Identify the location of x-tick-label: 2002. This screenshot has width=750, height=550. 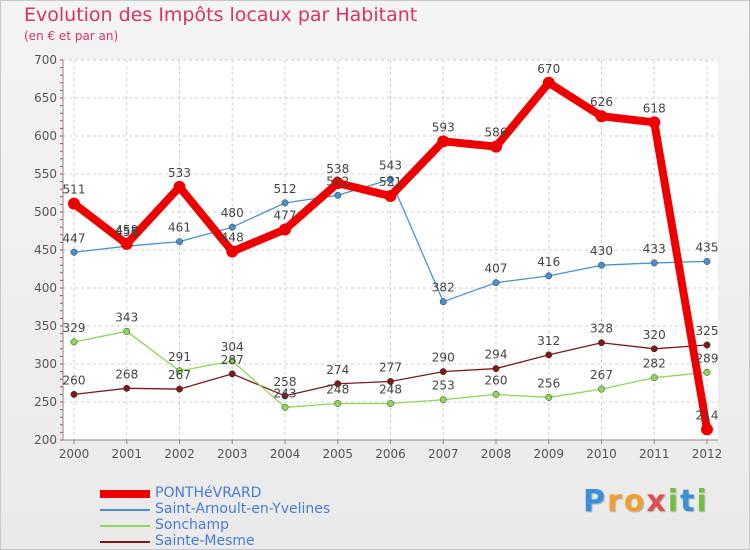
(179, 454).